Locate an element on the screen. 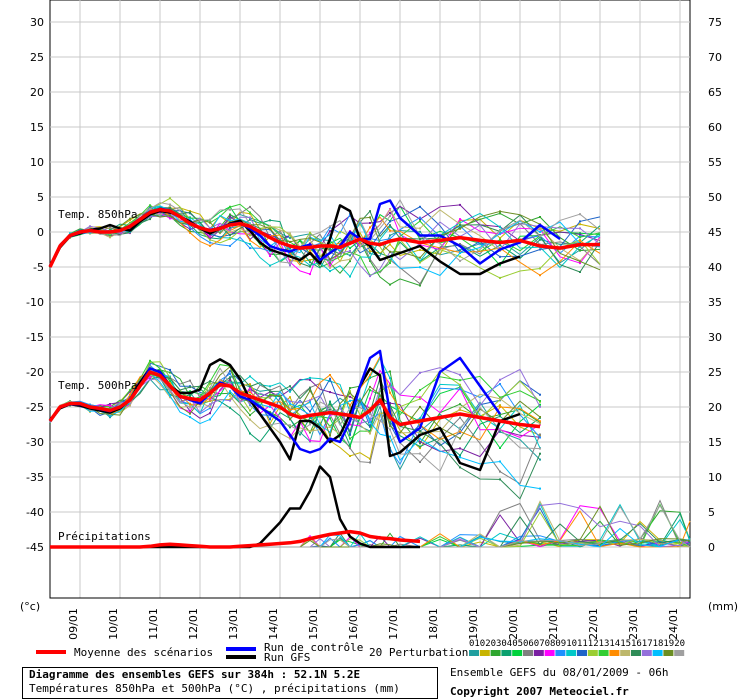 The height and width of the screenshot is (700, 740). perturbation-id: 19 is located at coordinates (668, 644).